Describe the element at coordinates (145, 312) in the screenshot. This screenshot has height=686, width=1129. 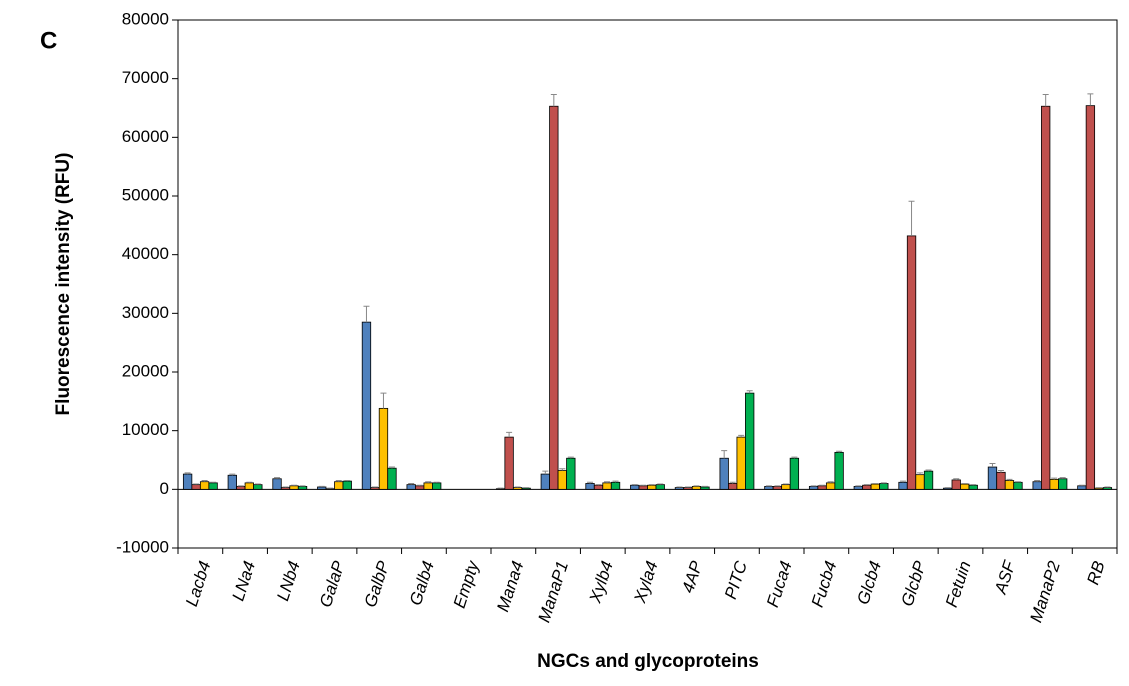
I see `y-tick-label: 30000` at that location.